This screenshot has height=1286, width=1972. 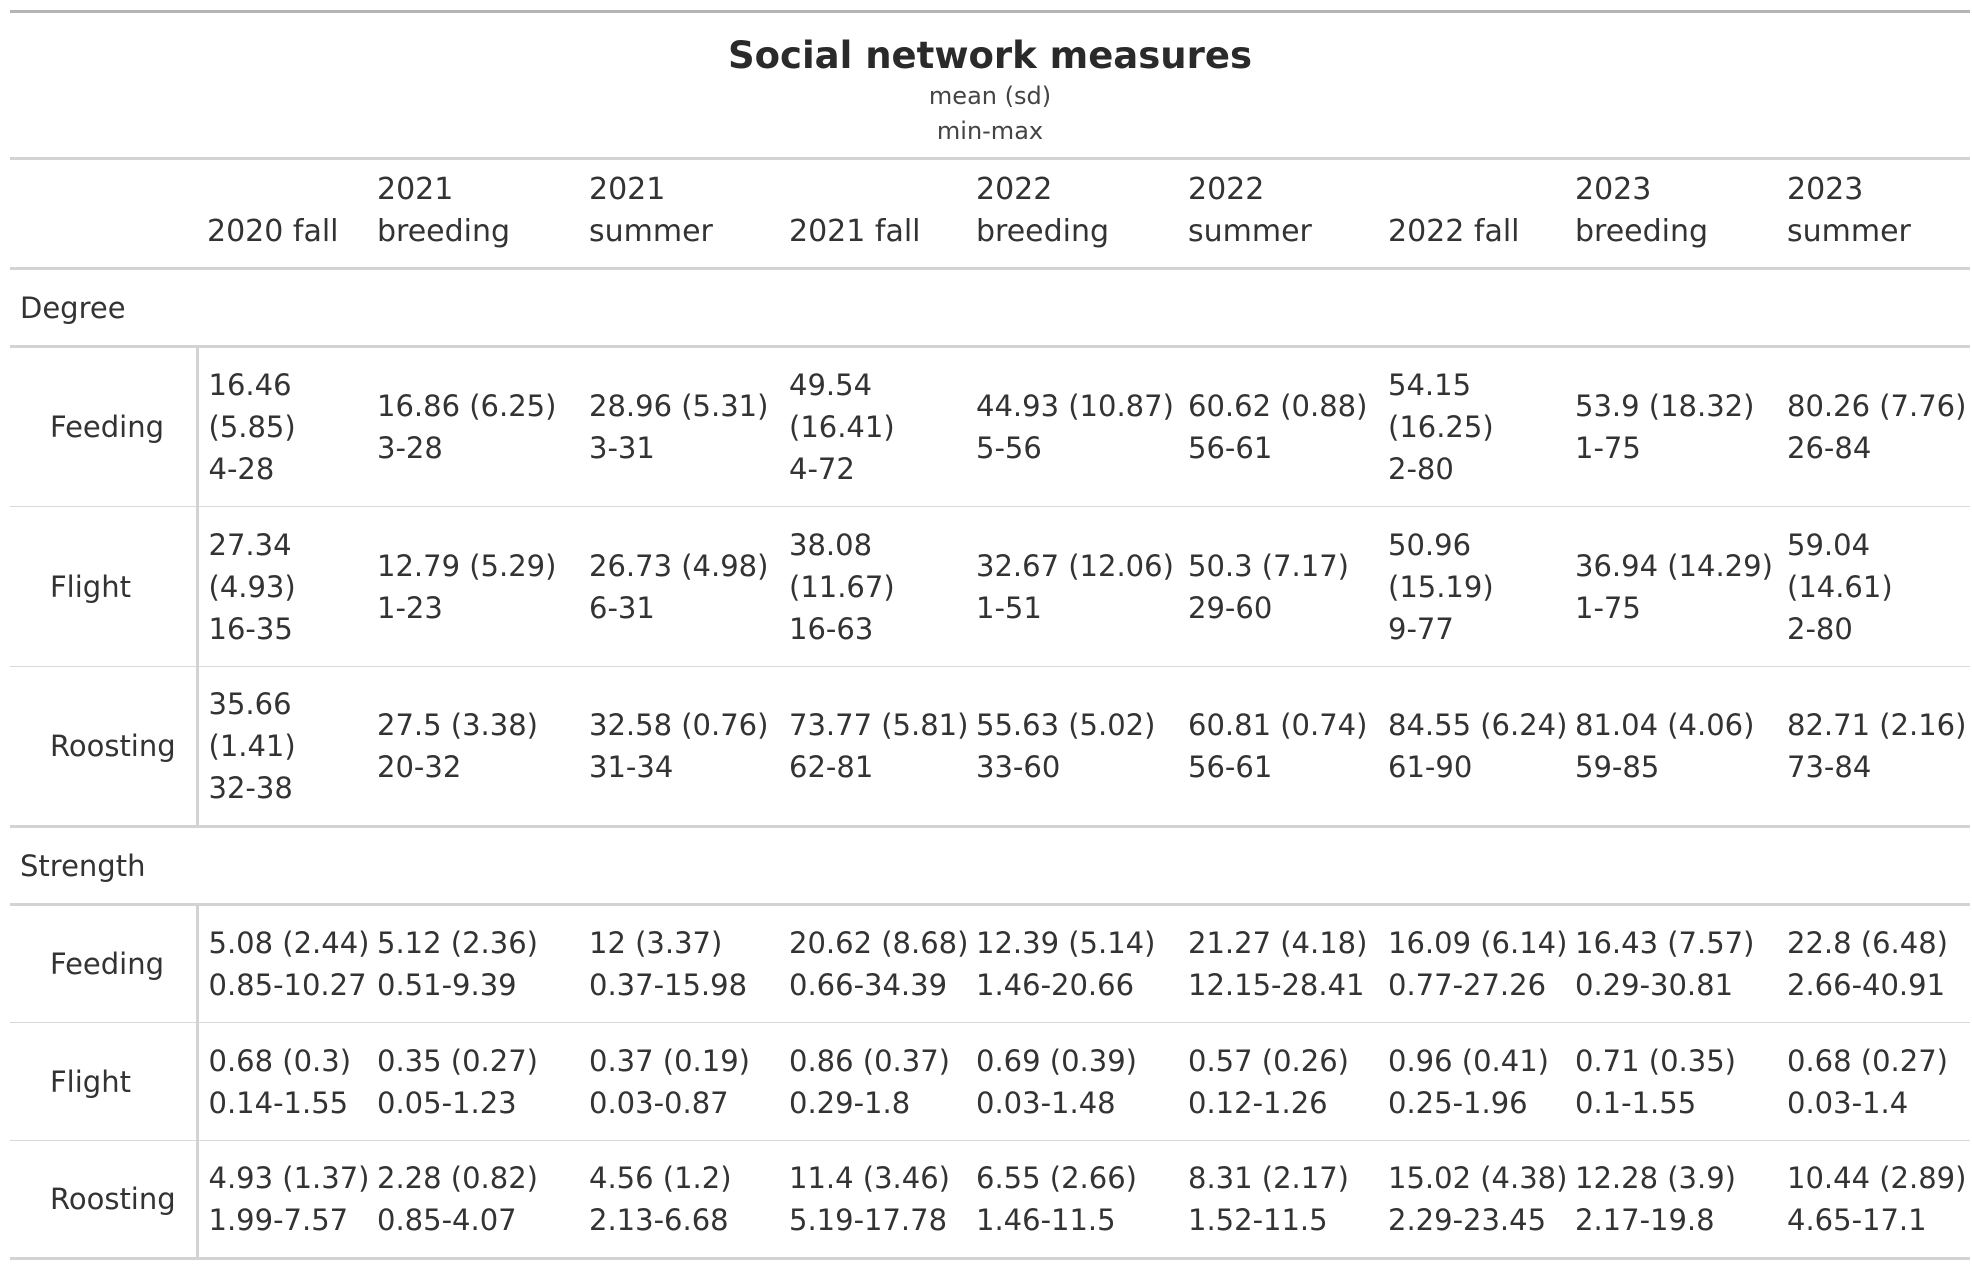 I want to click on cell-value-line: 59.04, so click(x=1829, y=544).